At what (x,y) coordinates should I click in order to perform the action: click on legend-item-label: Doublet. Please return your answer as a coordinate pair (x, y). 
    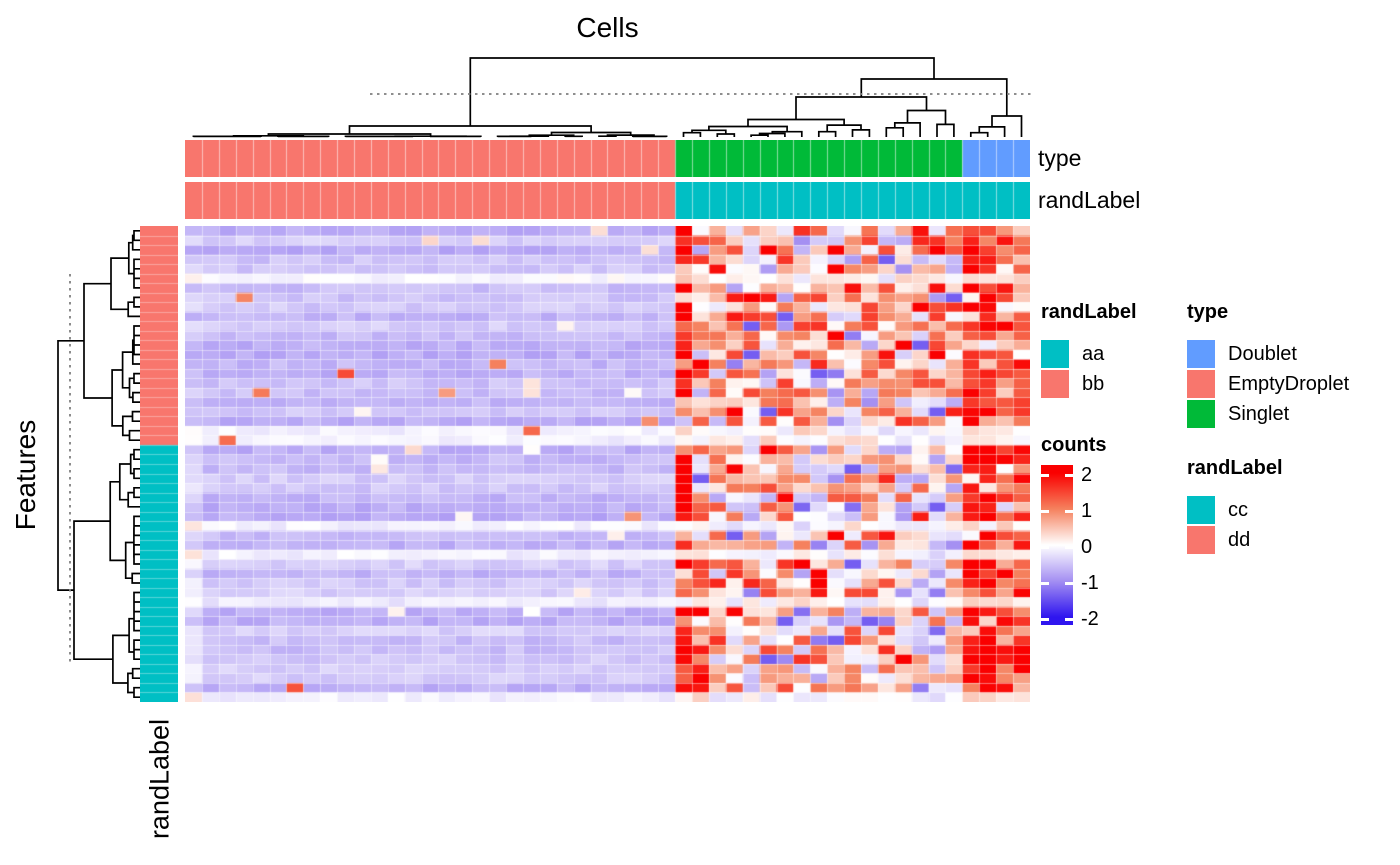
    Looking at the image, I should click on (1262, 353).